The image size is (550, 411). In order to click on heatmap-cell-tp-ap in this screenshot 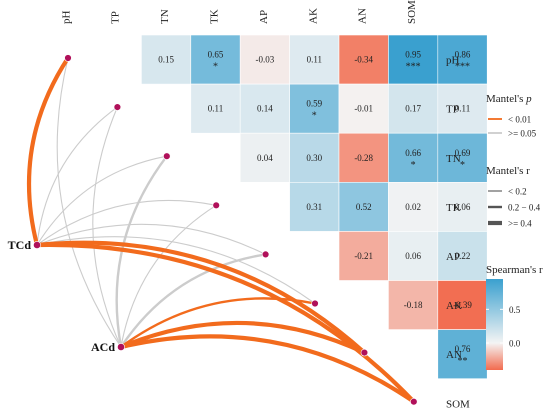, I will do `click(314, 108)`.